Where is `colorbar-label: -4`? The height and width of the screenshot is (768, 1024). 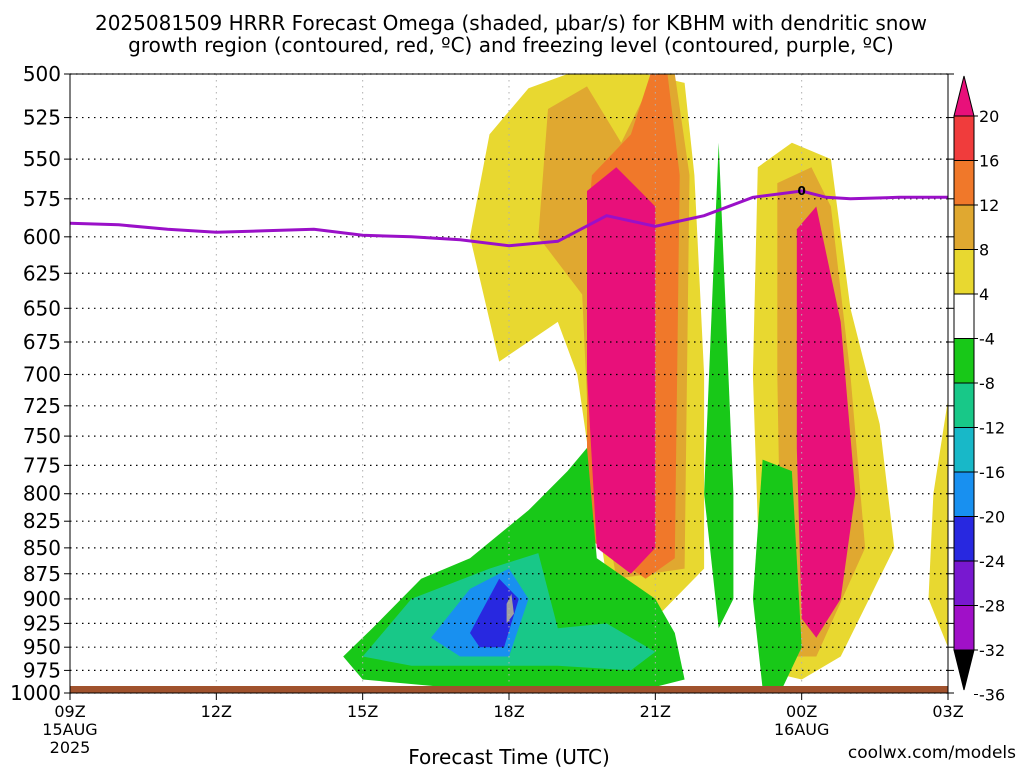 colorbar-label: -4 is located at coordinates (987, 339).